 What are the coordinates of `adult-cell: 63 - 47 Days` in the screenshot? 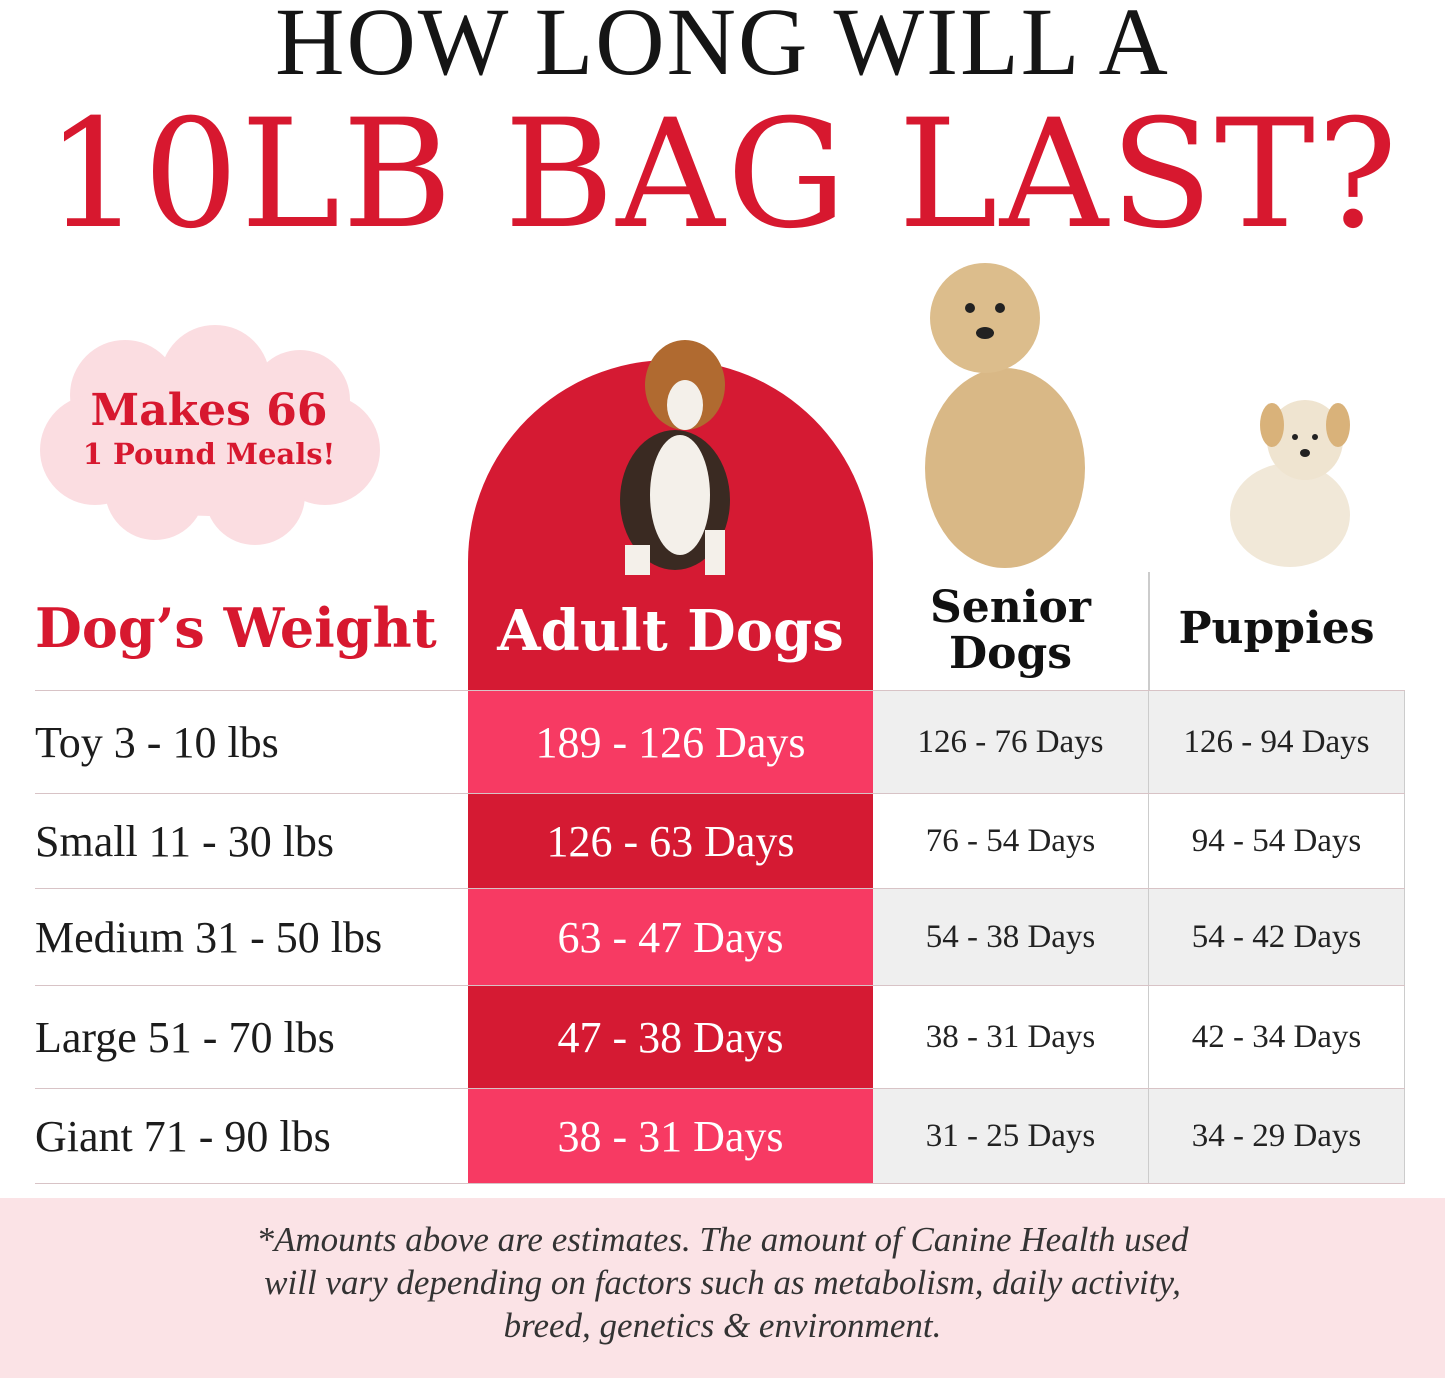 It's located at (670, 937).